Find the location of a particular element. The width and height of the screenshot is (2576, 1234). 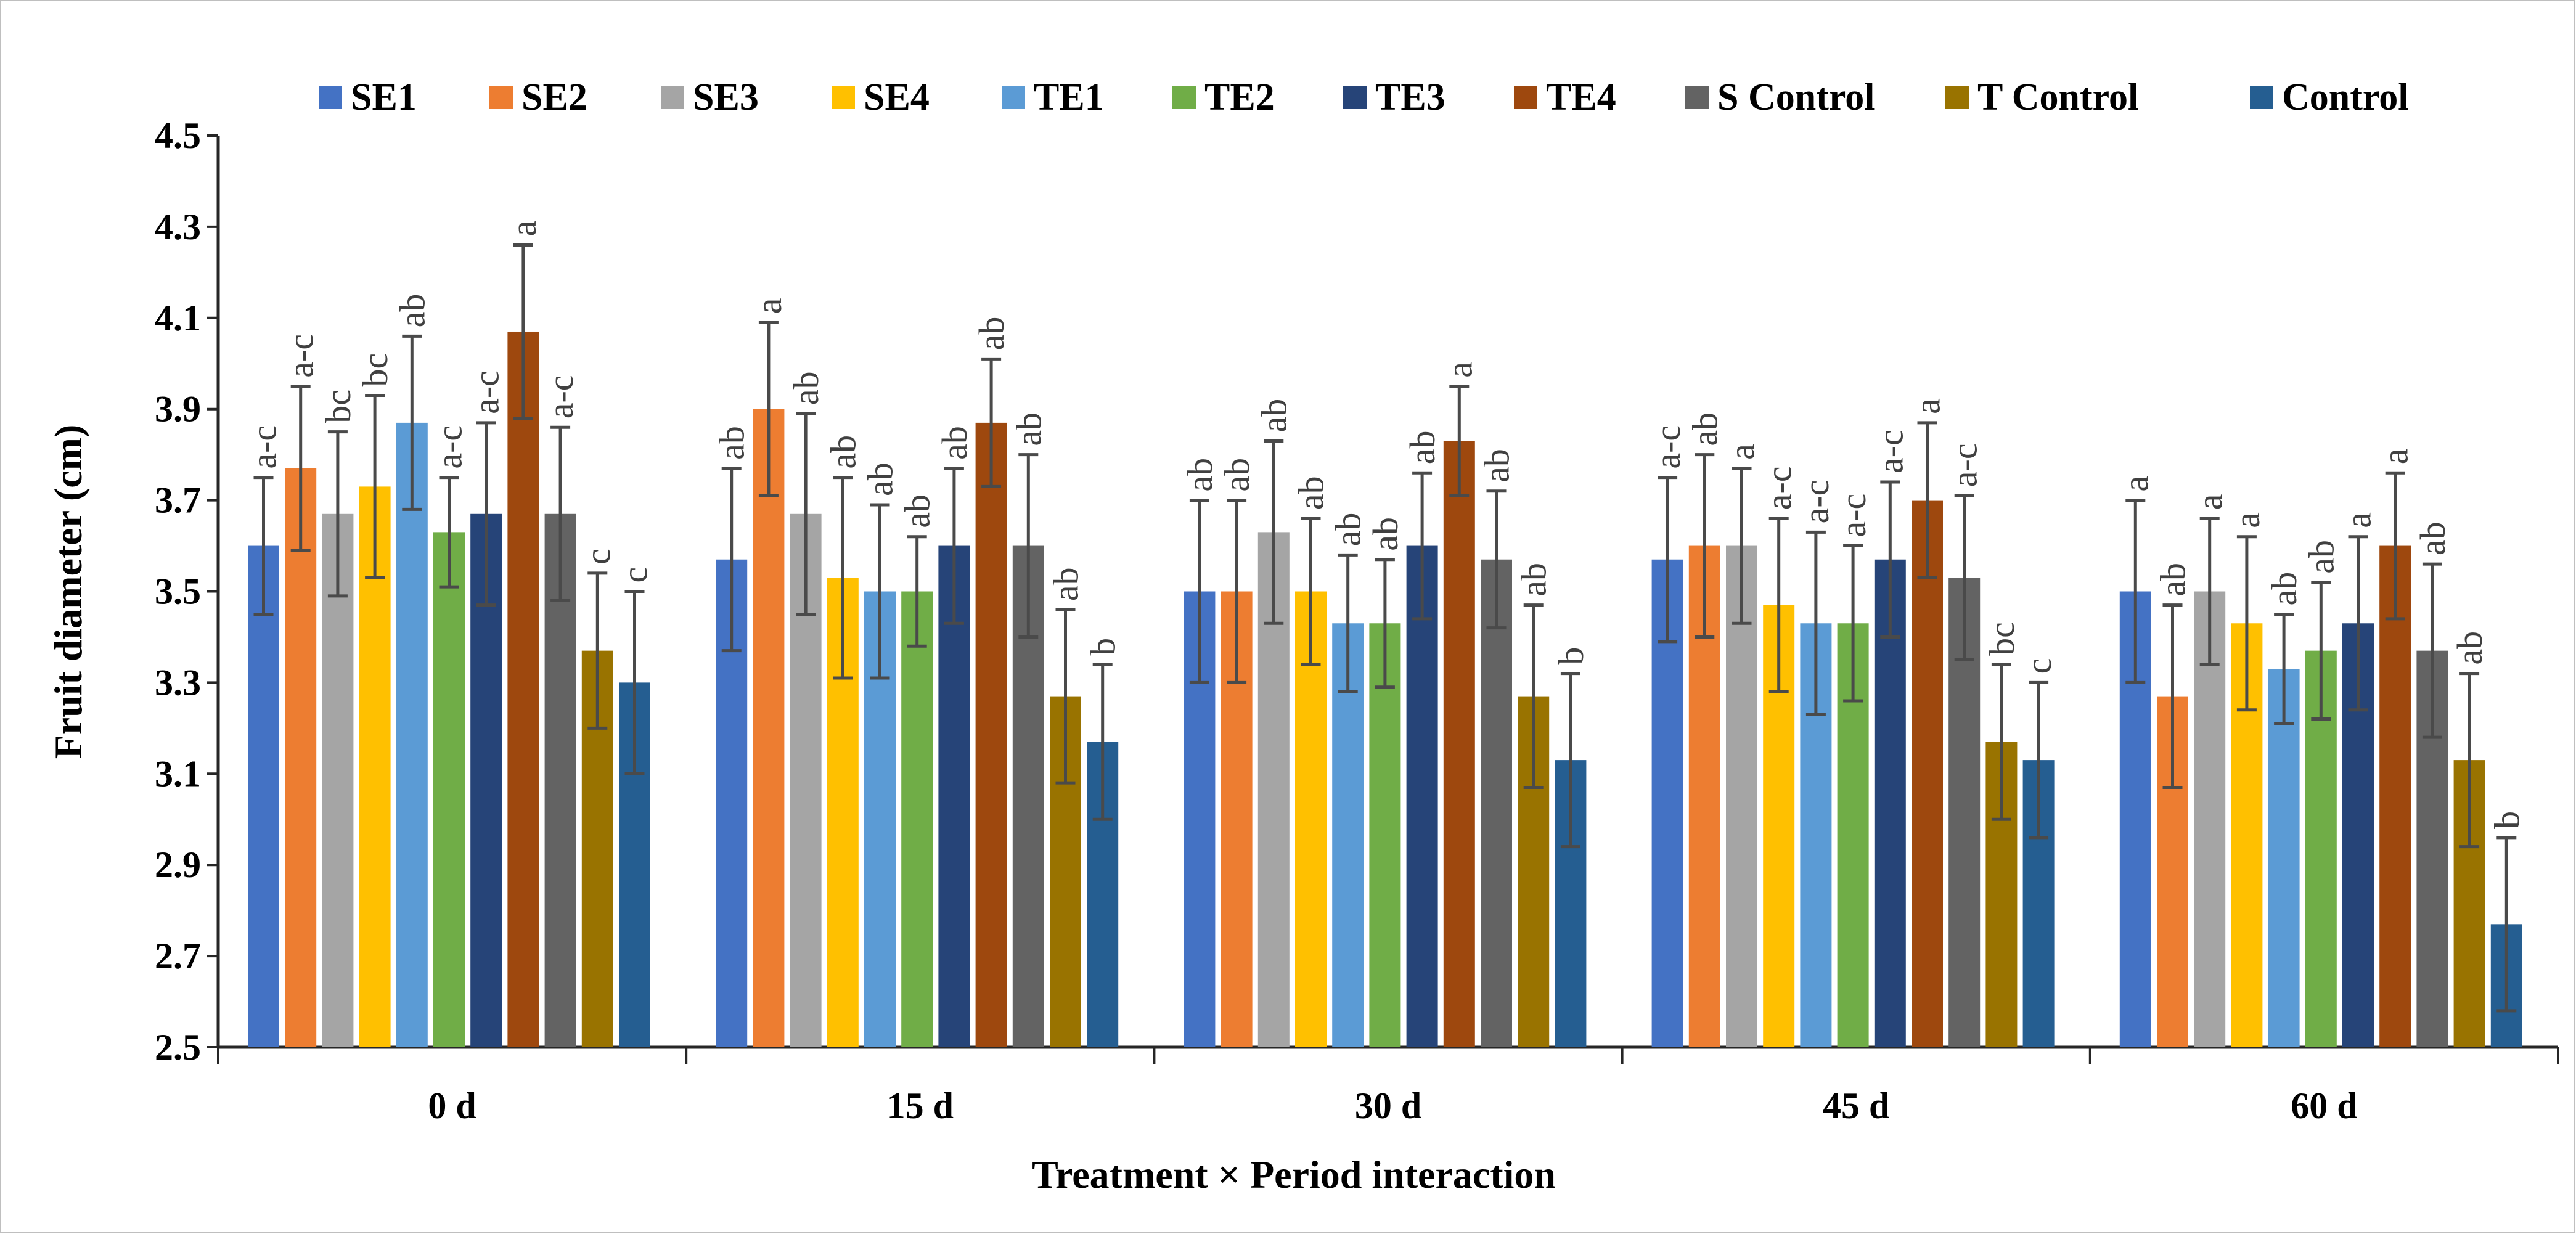

legend-label: TE3 is located at coordinates (1410, 97).